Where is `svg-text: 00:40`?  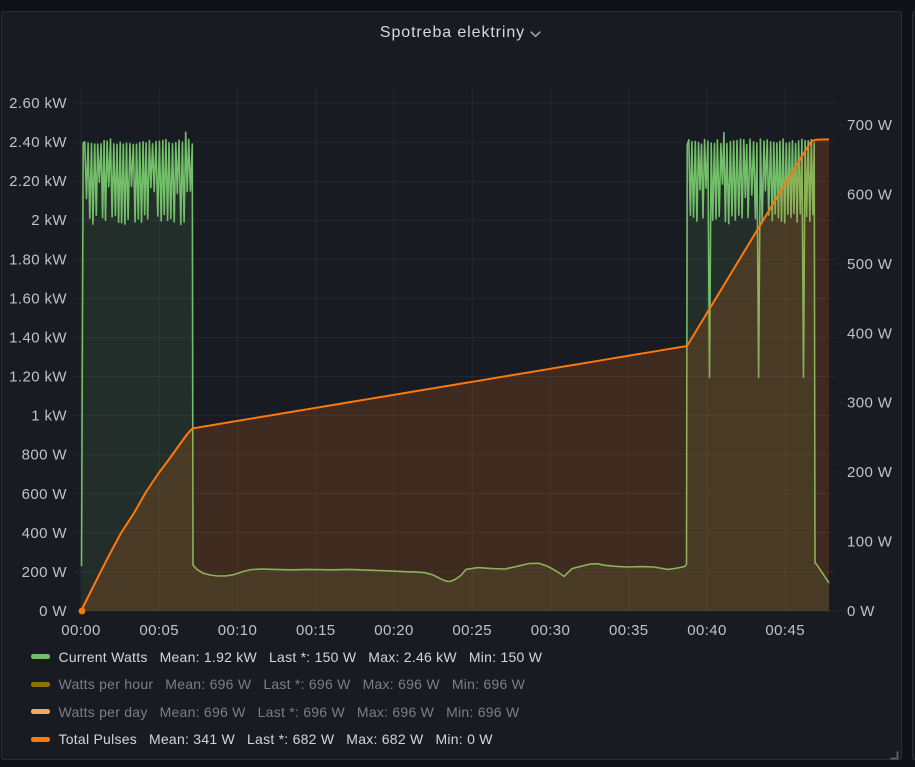
svg-text: 00:40 is located at coordinates (707, 630).